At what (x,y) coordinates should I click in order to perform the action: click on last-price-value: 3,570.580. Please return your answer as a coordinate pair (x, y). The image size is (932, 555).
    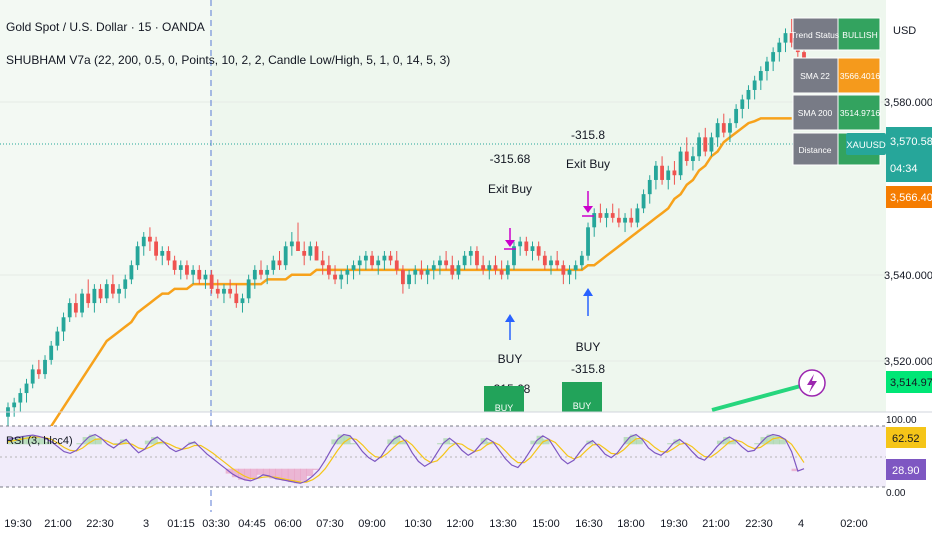
    Looking at the image, I should click on (911, 142).